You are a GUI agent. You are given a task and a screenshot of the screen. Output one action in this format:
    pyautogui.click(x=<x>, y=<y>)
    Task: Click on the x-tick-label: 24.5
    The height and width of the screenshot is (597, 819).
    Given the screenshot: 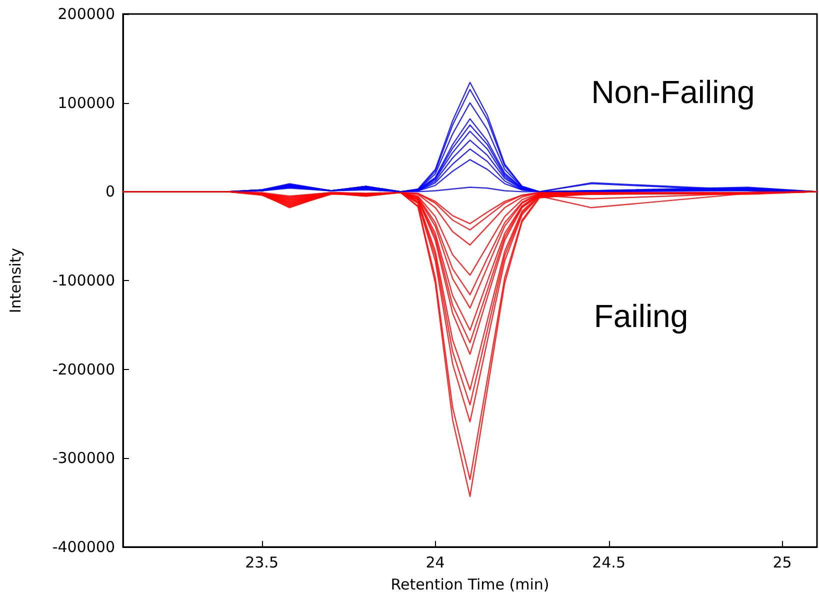 What is the action you would take?
    pyautogui.click(x=609, y=563)
    